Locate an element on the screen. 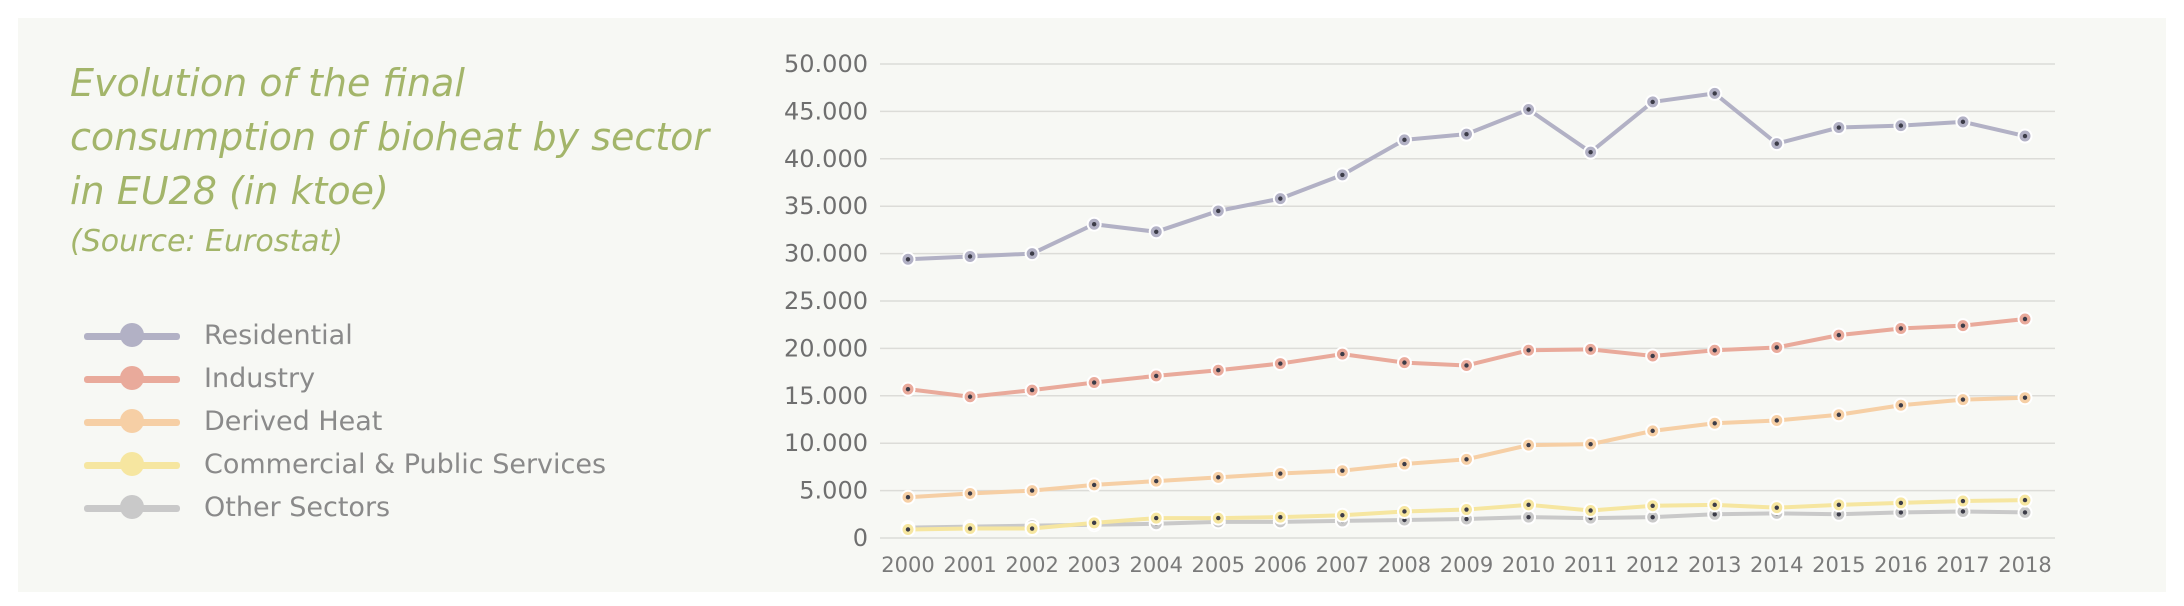 Image resolution: width=2184 pixels, height=606 pixels. y-tick-label: 10.000 is located at coordinates (826, 443).